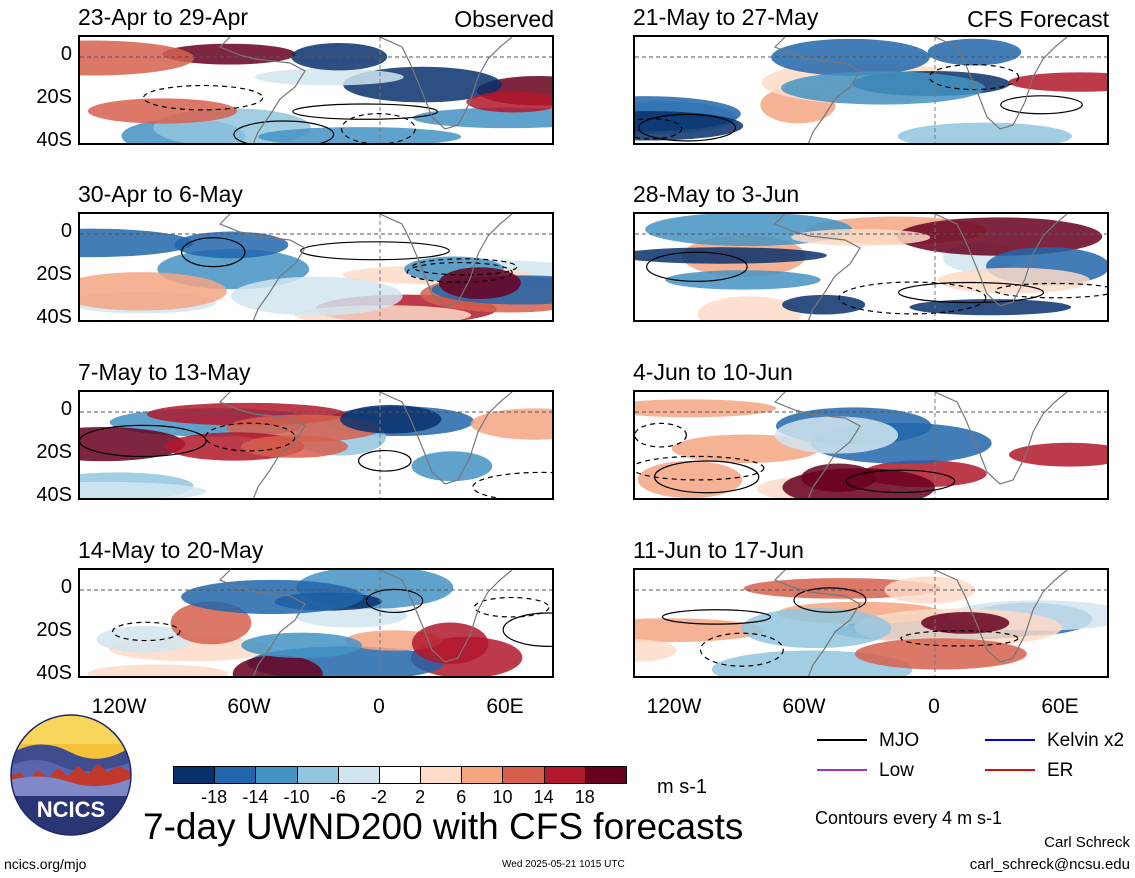 The image size is (1135, 878). Describe the element at coordinates (505, 706) in the screenshot. I see `x-tick-label: 60E` at that location.